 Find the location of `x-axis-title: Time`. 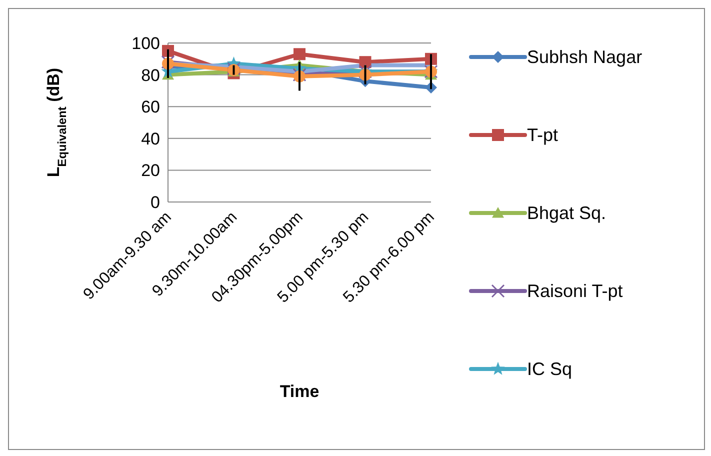

x-axis-title: Time is located at coordinates (300, 391).